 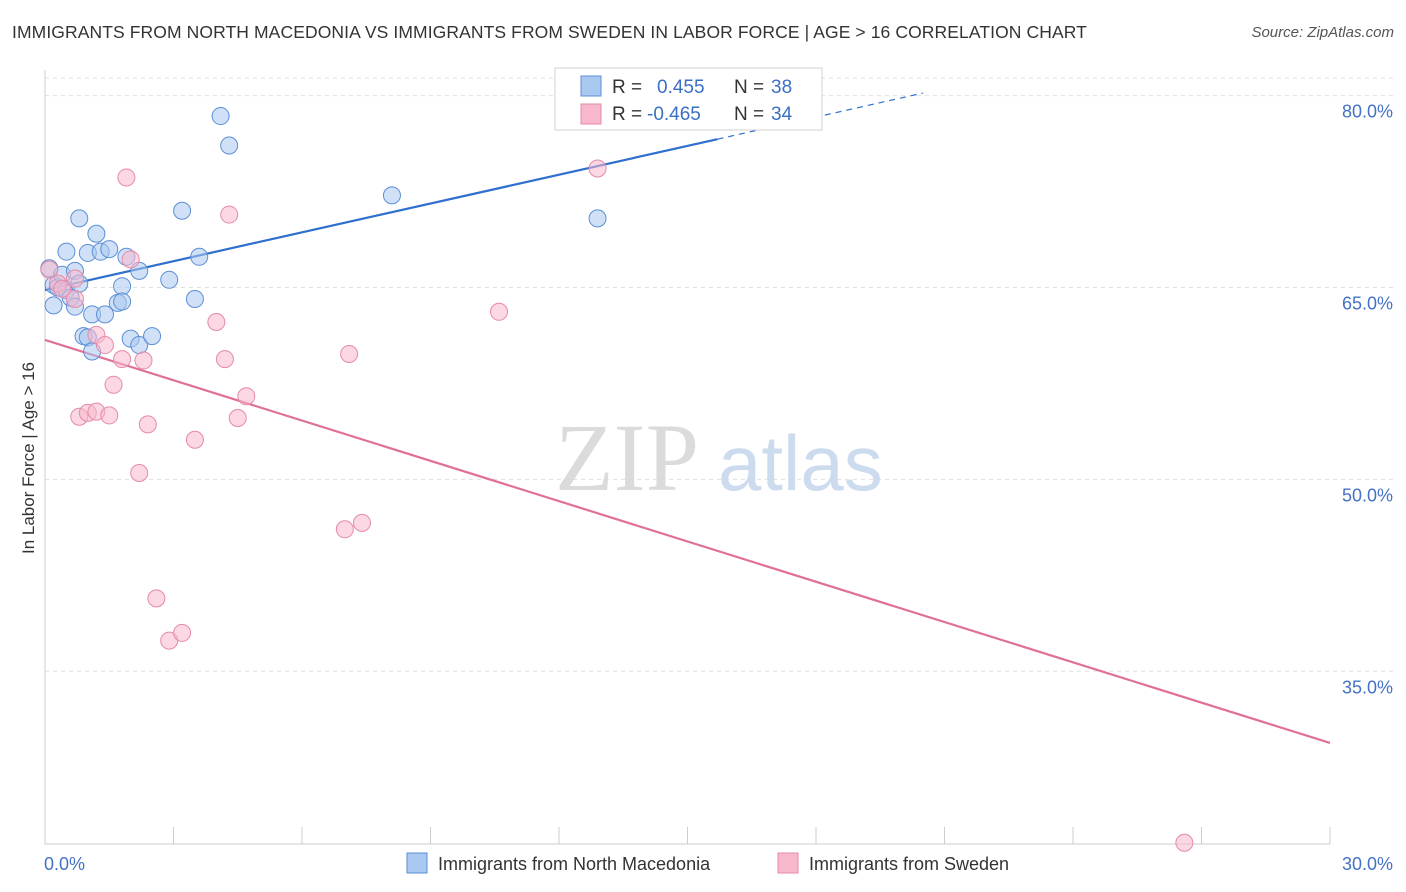 What do you see at coordinates (1367, 303) in the screenshot?
I see `y-tick-label-65: 65.0%` at bounding box center [1367, 303].